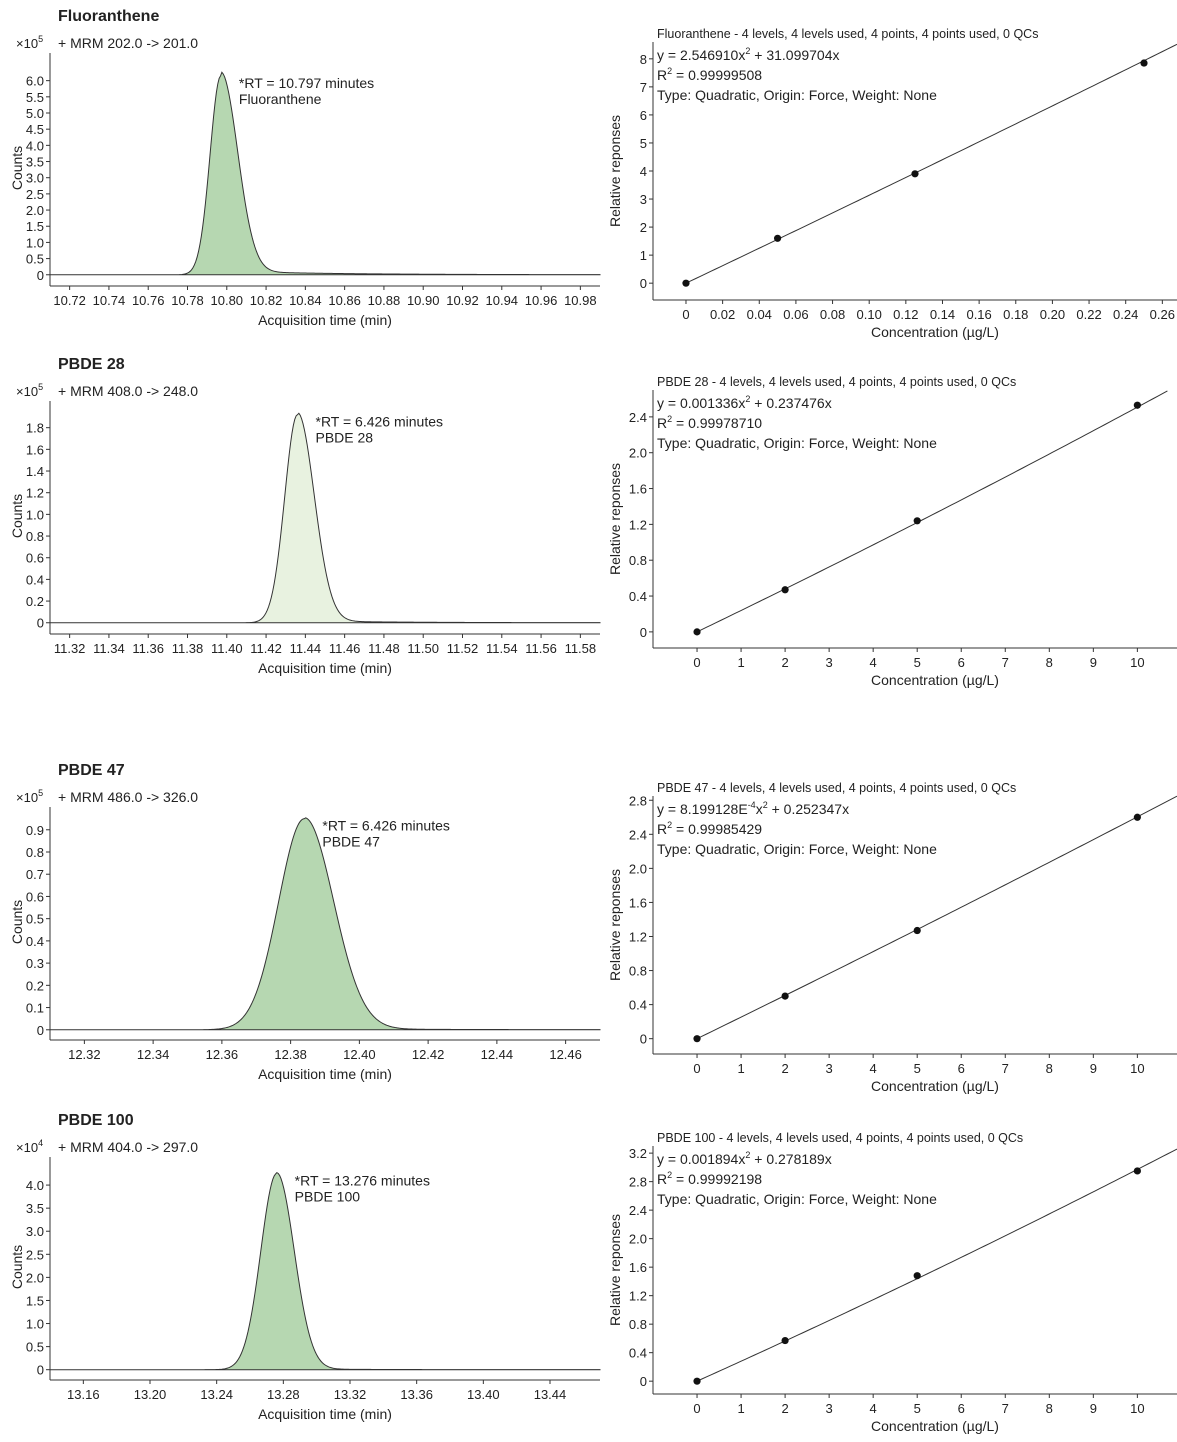 The height and width of the screenshot is (1442, 1177). What do you see at coordinates (227, 300) in the screenshot?
I see `x-tick-label: 10.80` at bounding box center [227, 300].